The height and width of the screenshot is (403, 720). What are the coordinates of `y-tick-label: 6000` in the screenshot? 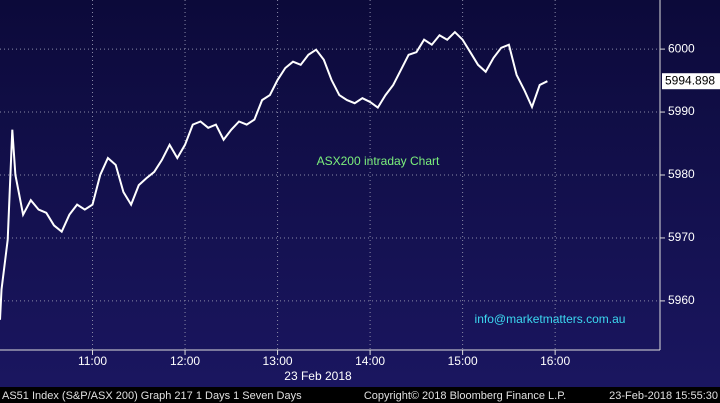 It's located at (681, 48).